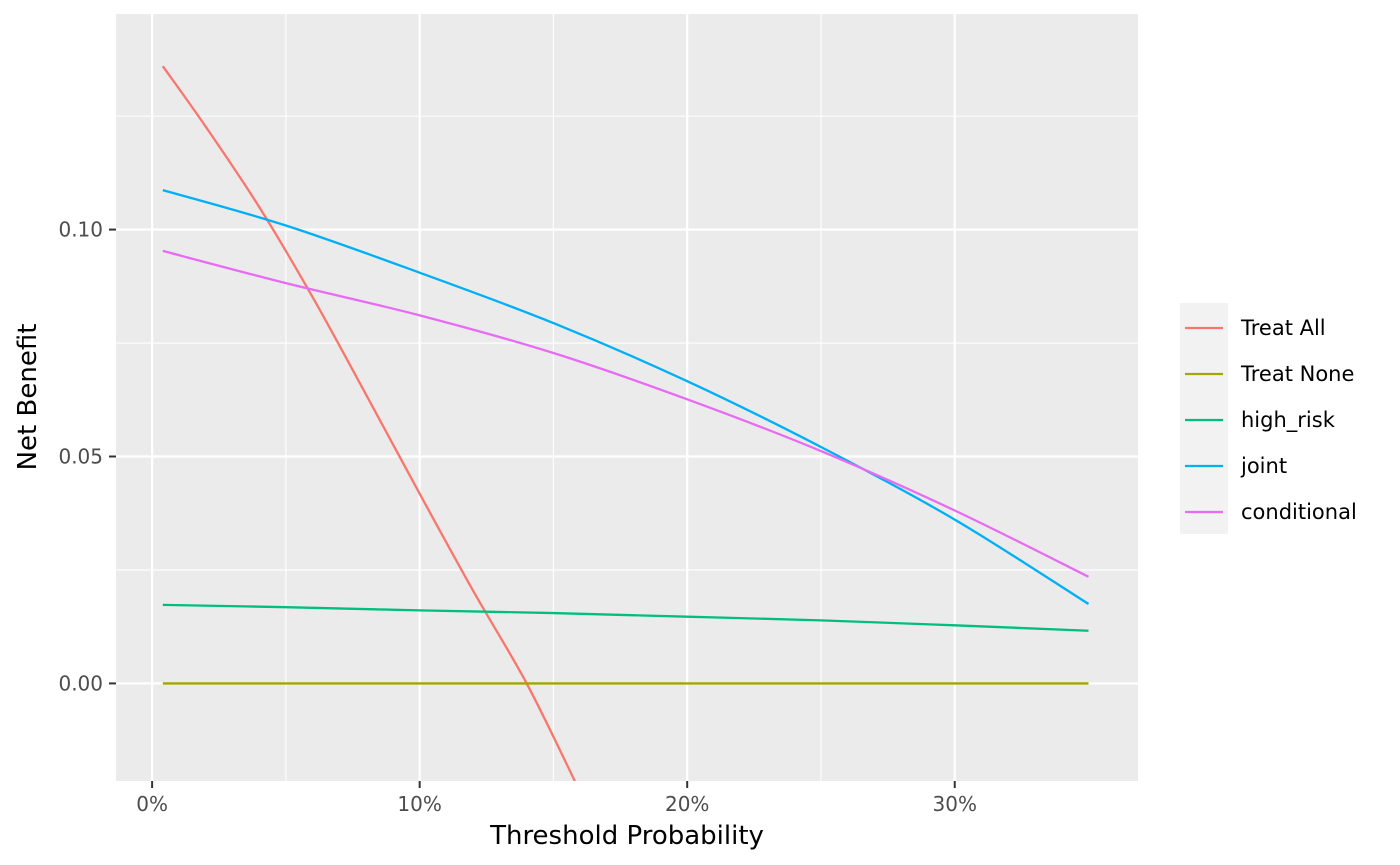 The width and height of the screenshot is (1400, 865). I want to click on legend-label-joint: joint, so click(1263, 466).